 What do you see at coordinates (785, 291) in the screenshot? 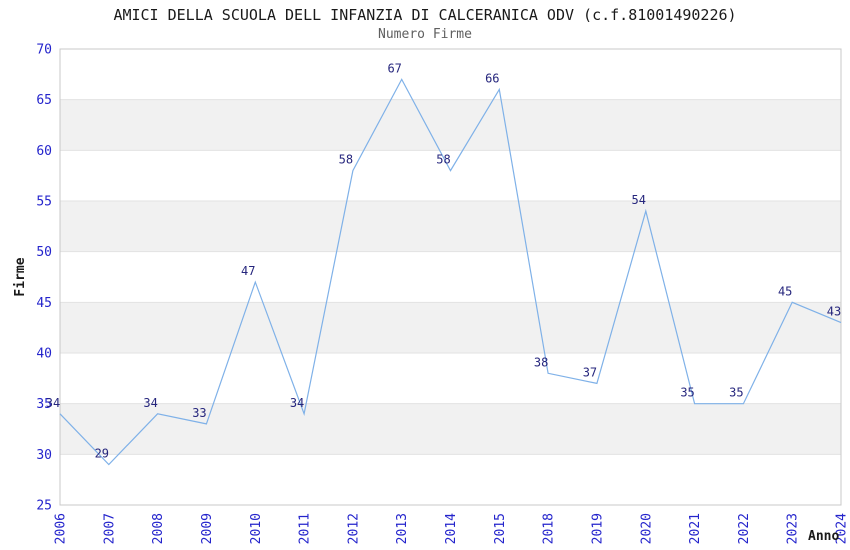
I see `data-point-label: 45` at bounding box center [785, 291].